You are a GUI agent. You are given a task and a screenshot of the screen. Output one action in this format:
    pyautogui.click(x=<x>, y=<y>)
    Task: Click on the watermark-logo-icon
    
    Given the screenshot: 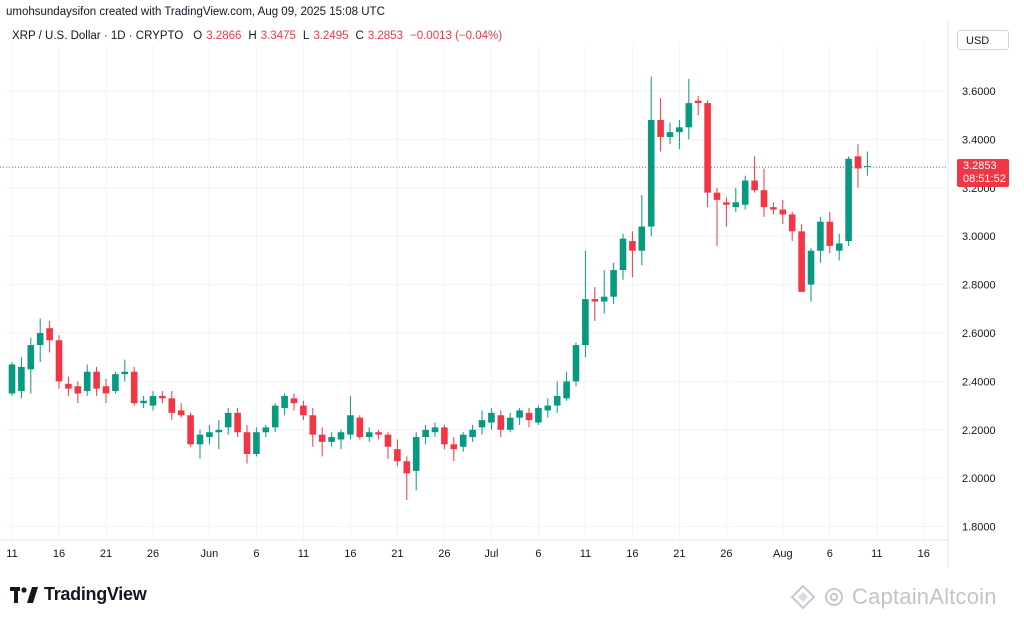 What is the action you would take?
    pyautogui.click(x=803, y=597)
    